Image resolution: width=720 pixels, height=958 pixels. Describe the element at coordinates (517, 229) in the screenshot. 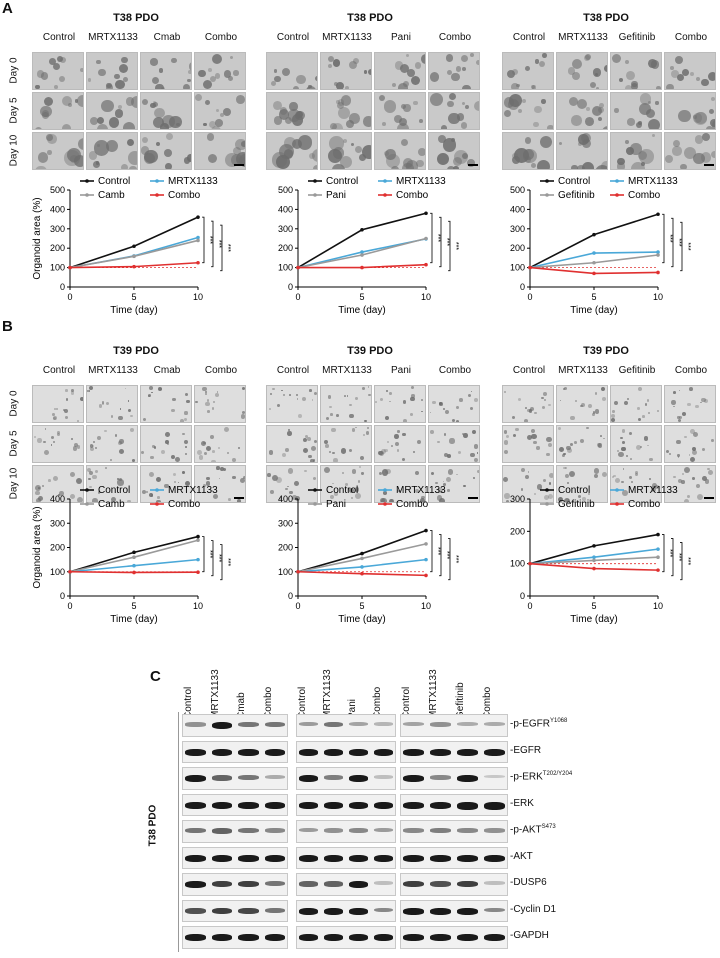

I see `y-tick-label: 300` at that location.